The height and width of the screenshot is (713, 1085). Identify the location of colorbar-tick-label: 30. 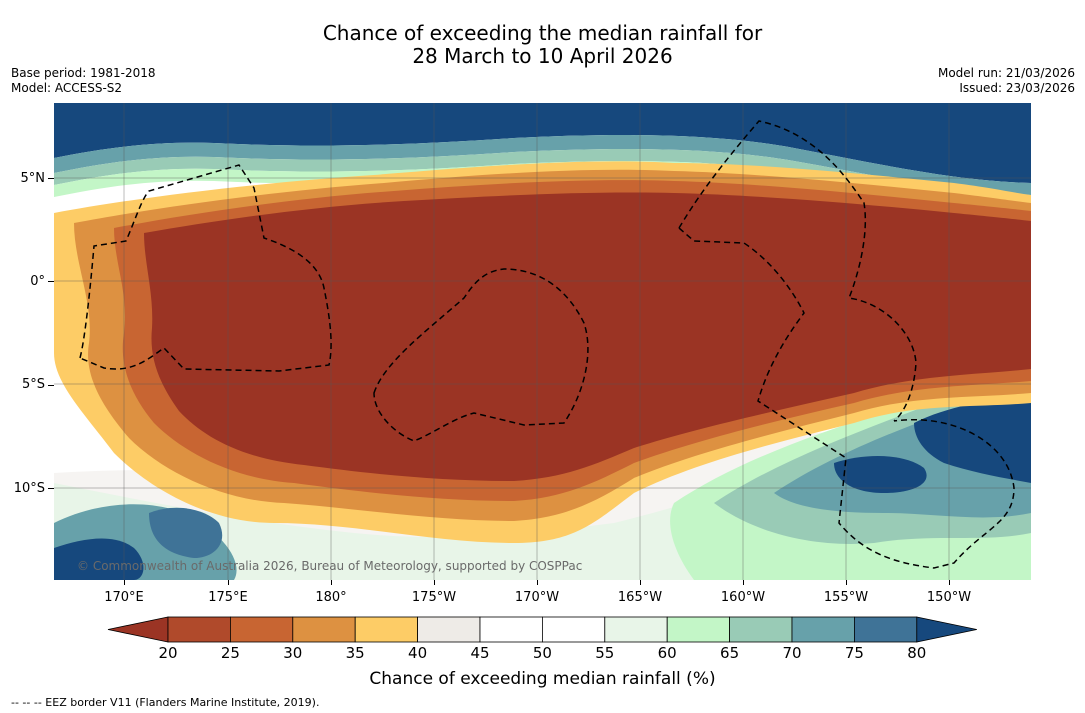
(293, 653).